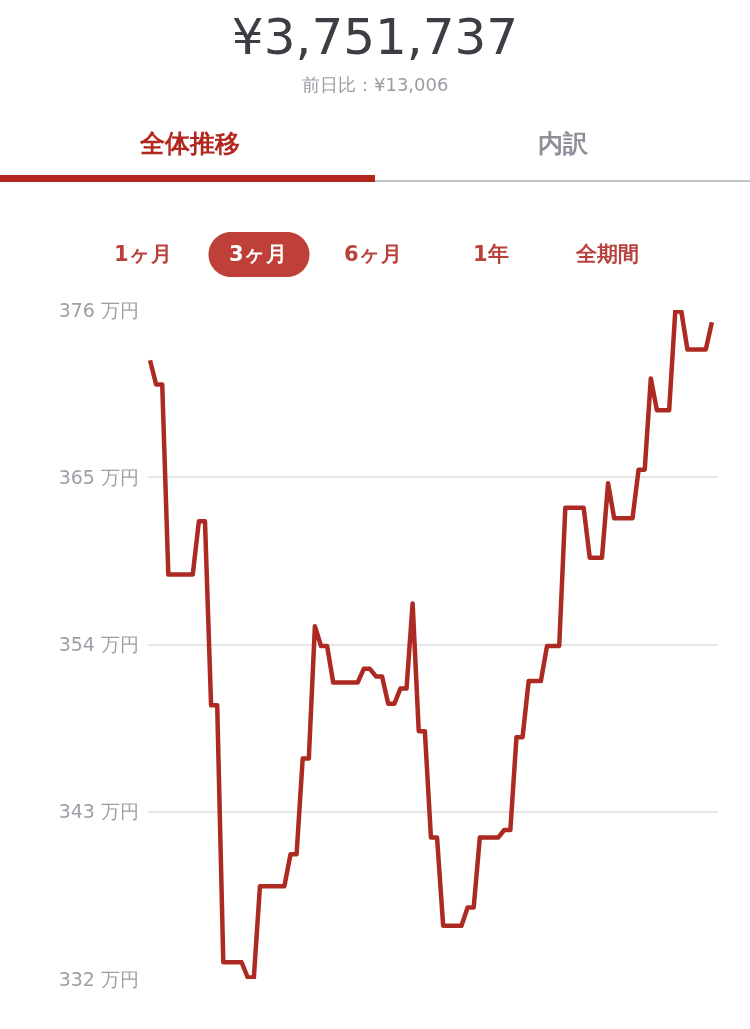 The width and height of the screenshot is (750, 1029). What do you see at coordinates (373, 254) in the screenshot?
I see `text: 6ヶ月` at bounding box center [373, 254].